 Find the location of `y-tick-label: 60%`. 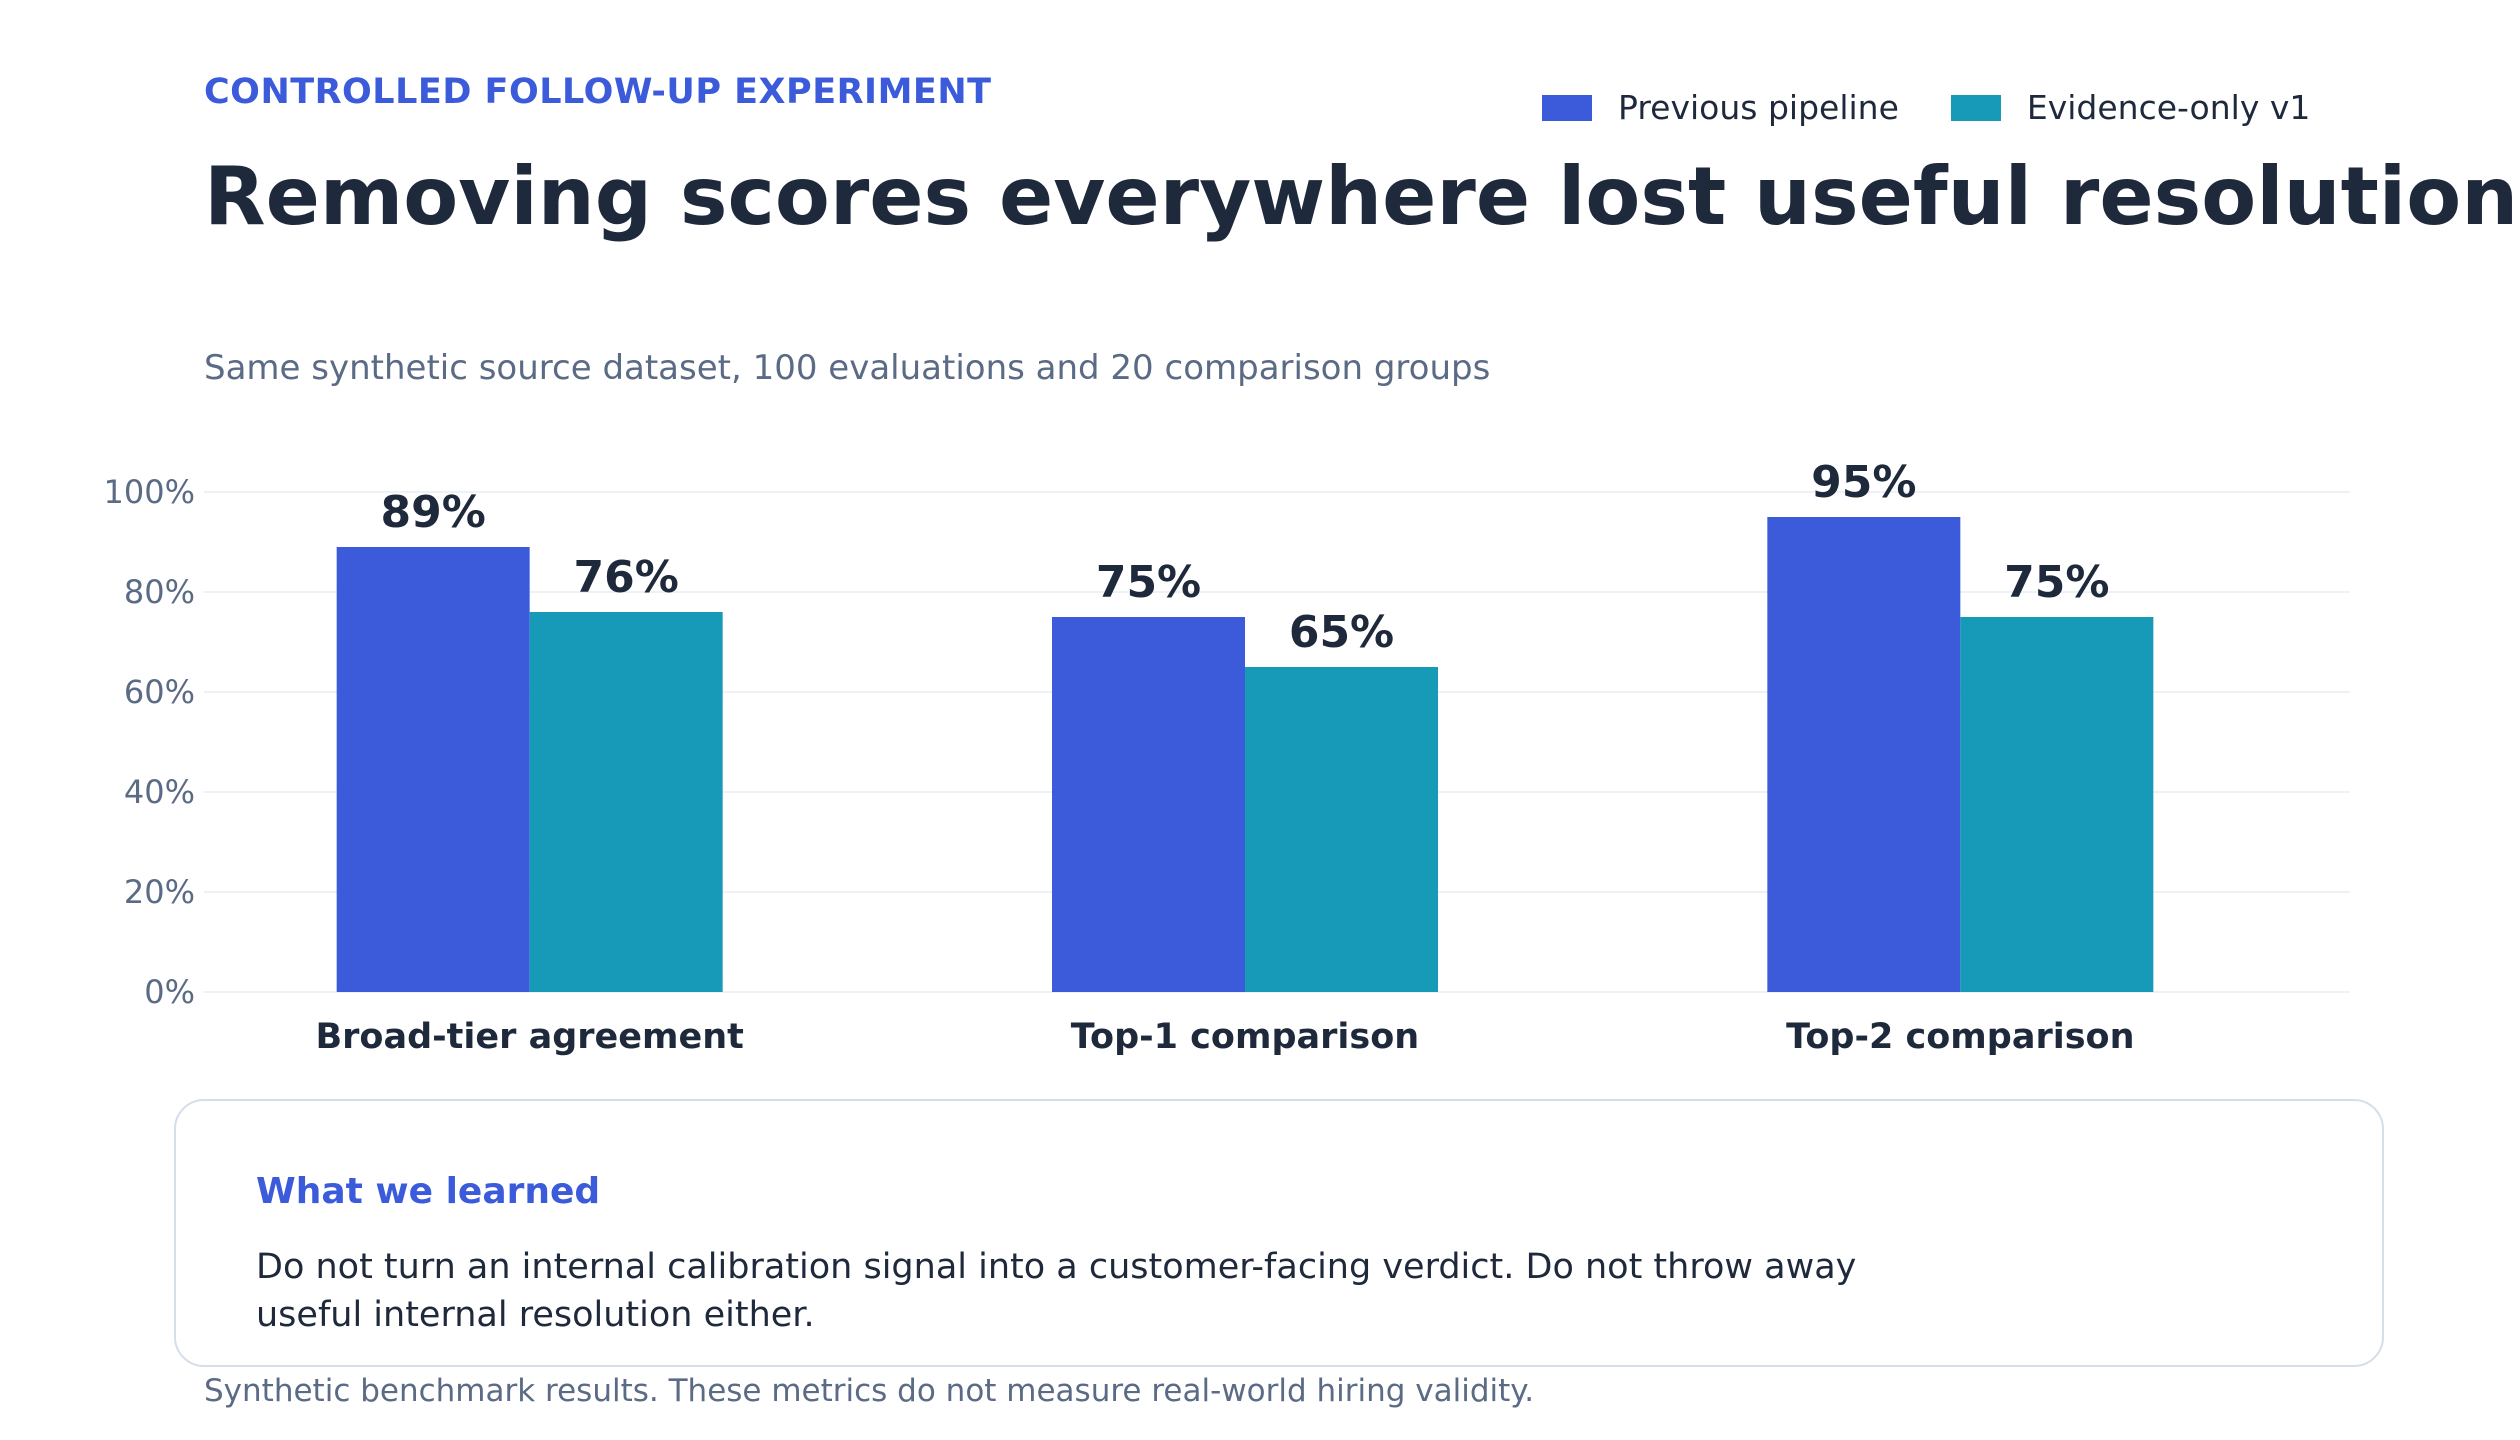

y-tick-label: 60% is located at coordinates (159, 692).